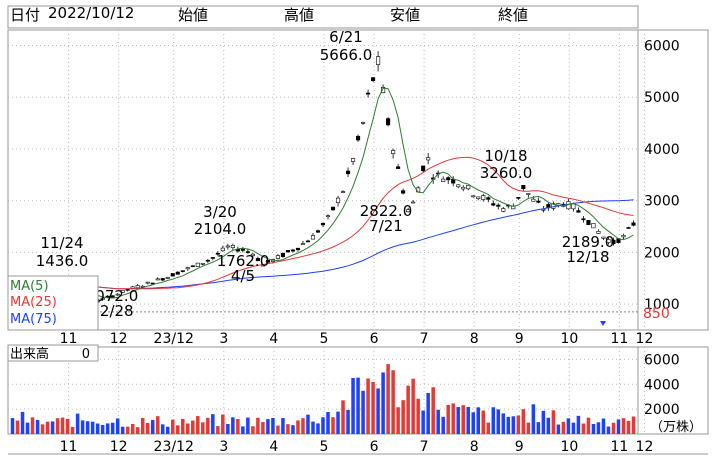  What do you see at coordinates (474, 447) in the screenshot?
I see `x-tick-label-bottom: 8` at bounding box center [474, 447].